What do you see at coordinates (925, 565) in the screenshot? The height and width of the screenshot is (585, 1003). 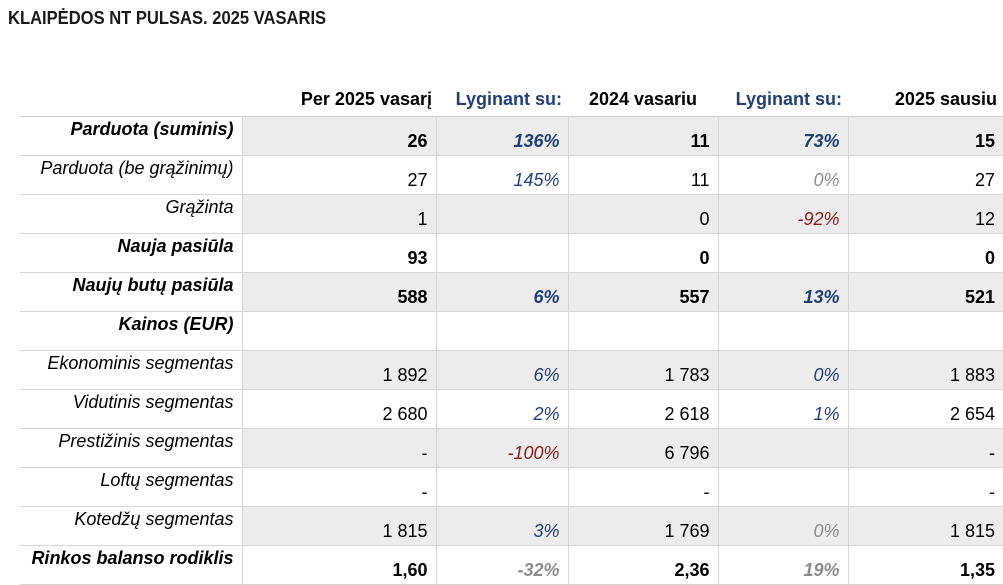 I see `cell-prev-month: 1,35` at bounding box center [925, 565].